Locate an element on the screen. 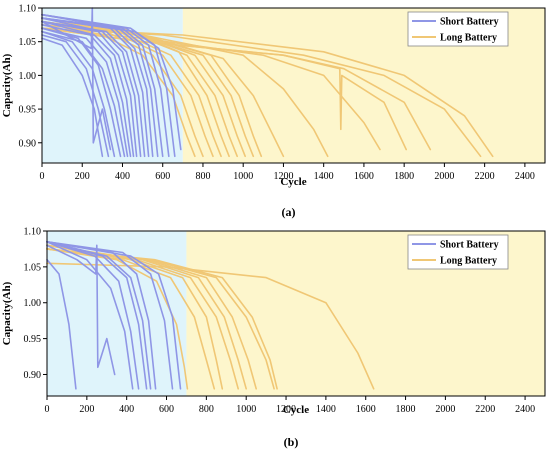 The image size is (550, 455). x-axis-title-b: Cycle is located at coordinates (296, 410).